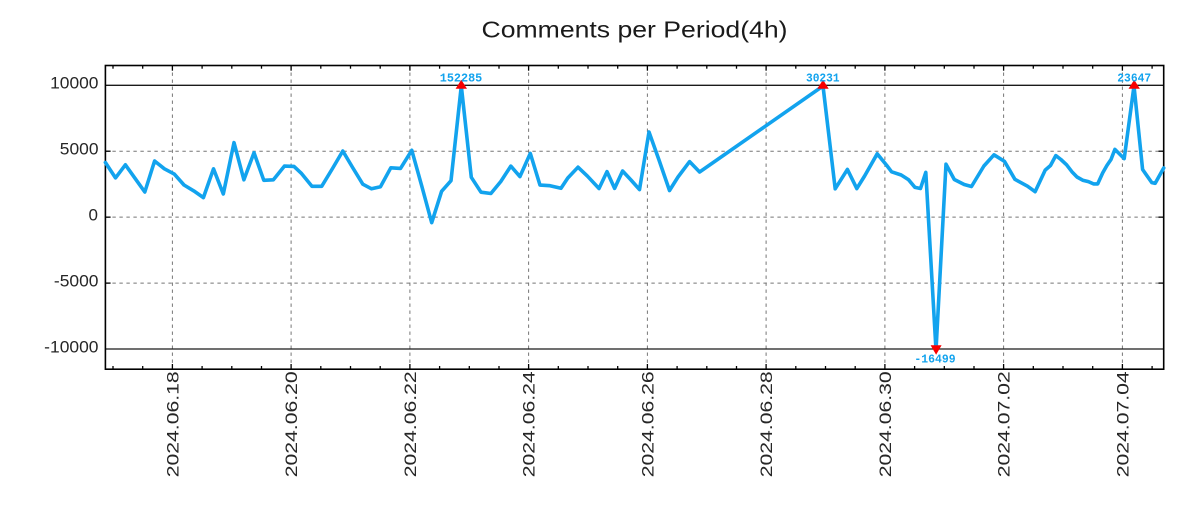 Image resolution: width=1200 pixels, height=505 pixels. What do you see at coordinates (934, 359) in the screenshot?
I see `svg-text: -16499` at bounding box center [934, 359].